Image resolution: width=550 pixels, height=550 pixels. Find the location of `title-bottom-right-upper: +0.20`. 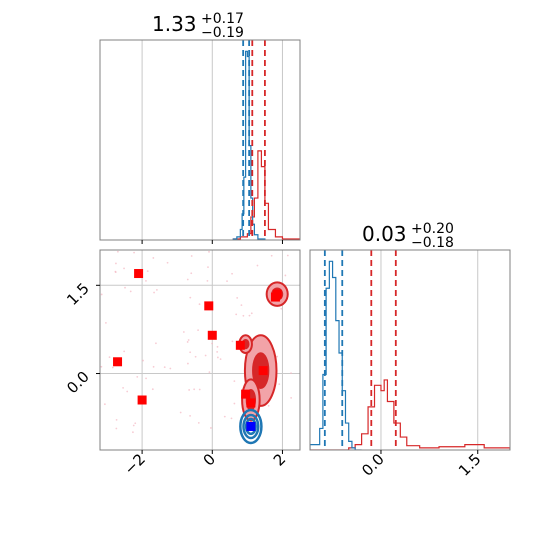

title-bottom-right-upper: +0.20 is located at coordinates (432, 229).